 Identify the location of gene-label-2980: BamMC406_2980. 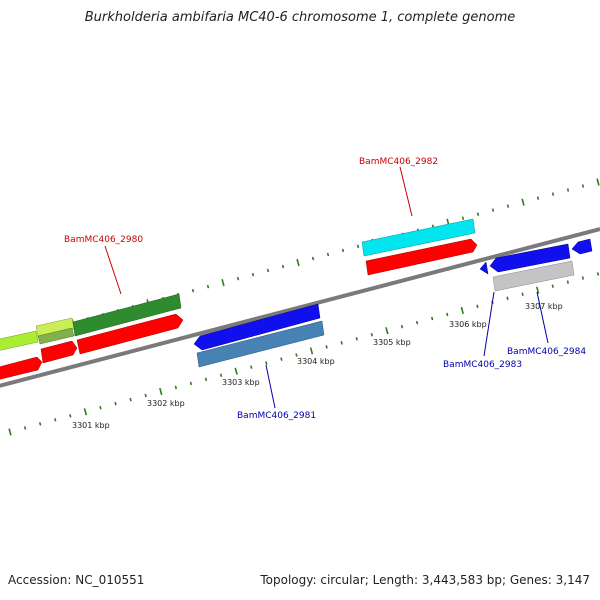
(103, 240).